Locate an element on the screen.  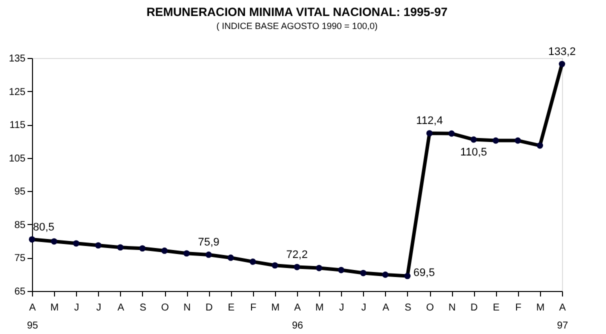
data-label: 75,9 is located at coordinates (209, 242).